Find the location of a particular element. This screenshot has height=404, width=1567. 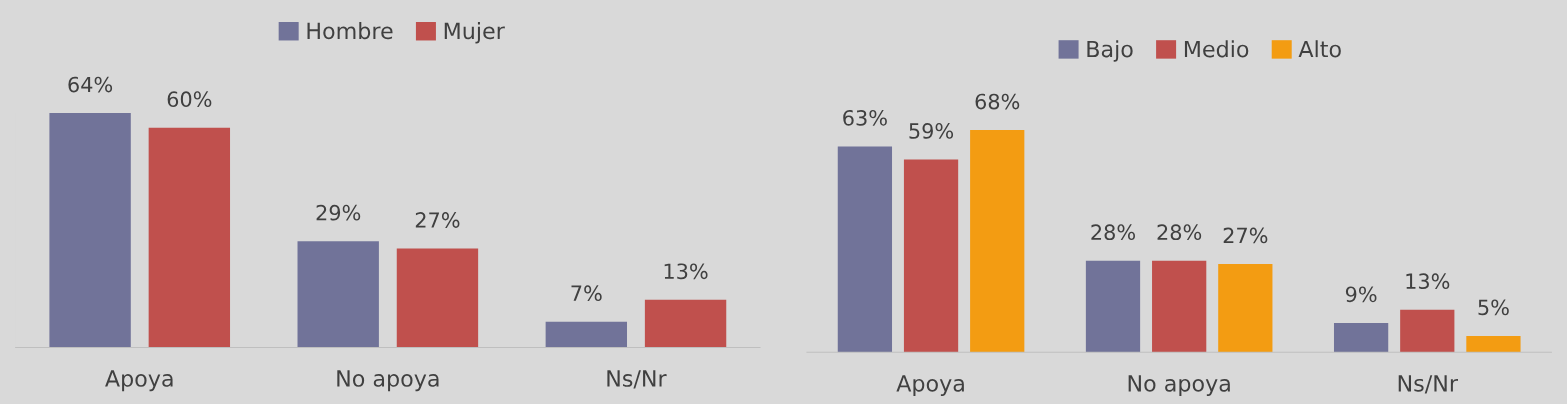

data-label: 9% is located at coordinates (1361, 294).